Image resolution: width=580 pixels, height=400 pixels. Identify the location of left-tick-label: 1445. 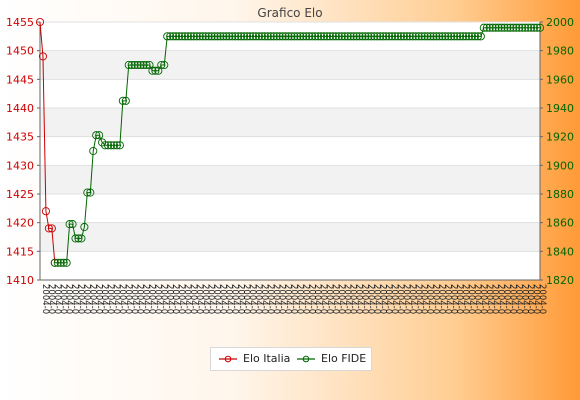
(20, 79).